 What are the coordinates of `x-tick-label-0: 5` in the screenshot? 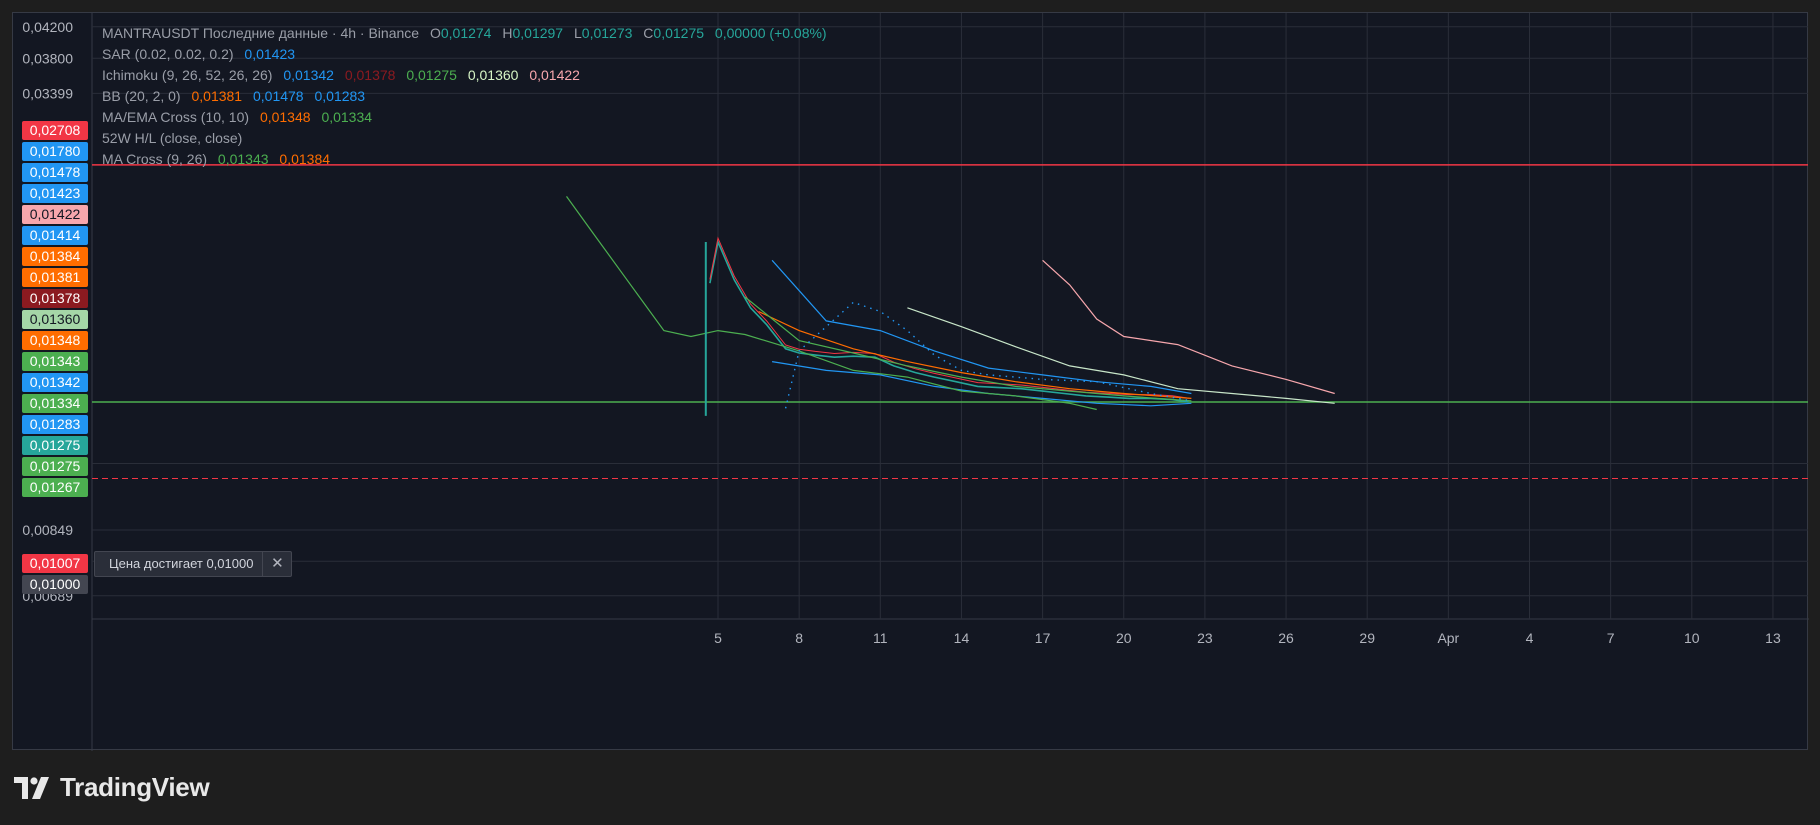 It's located at (718, 638).